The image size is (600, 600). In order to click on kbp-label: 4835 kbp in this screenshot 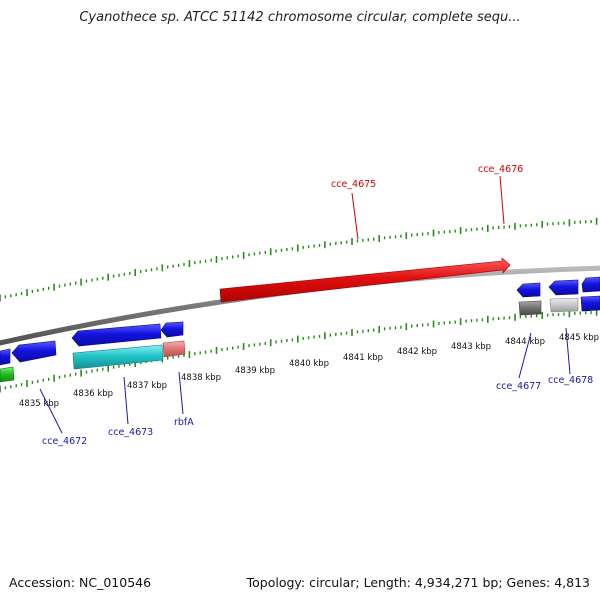, I will do `click(39, 404)`.